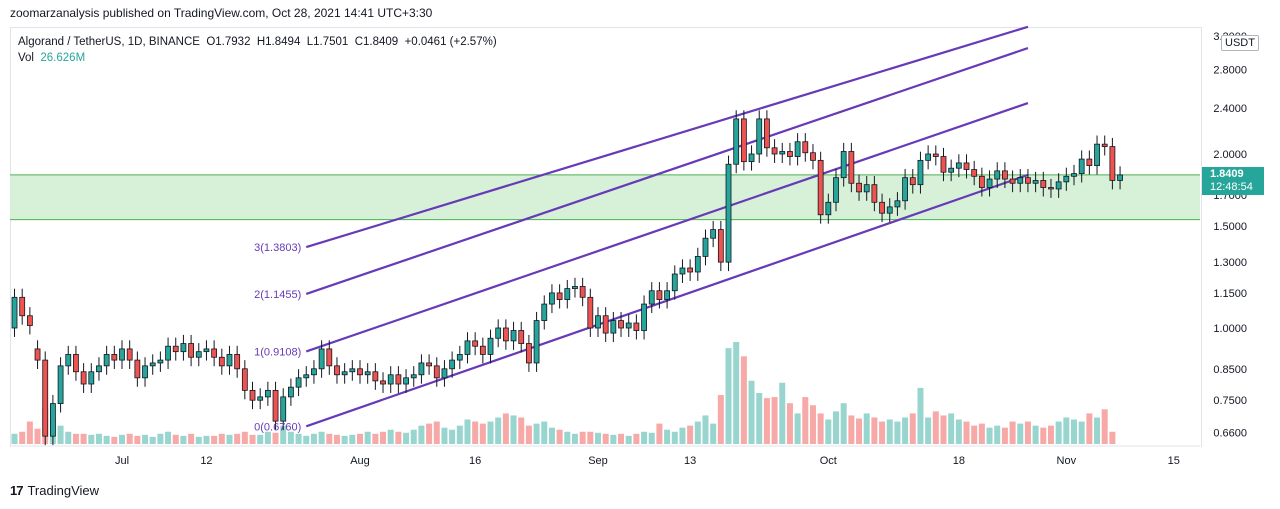  What do you see at coordinates (1230, 109) in the screenshot?
I see `price-tick-label: 2.4000` at bounding box center [1230, 109].